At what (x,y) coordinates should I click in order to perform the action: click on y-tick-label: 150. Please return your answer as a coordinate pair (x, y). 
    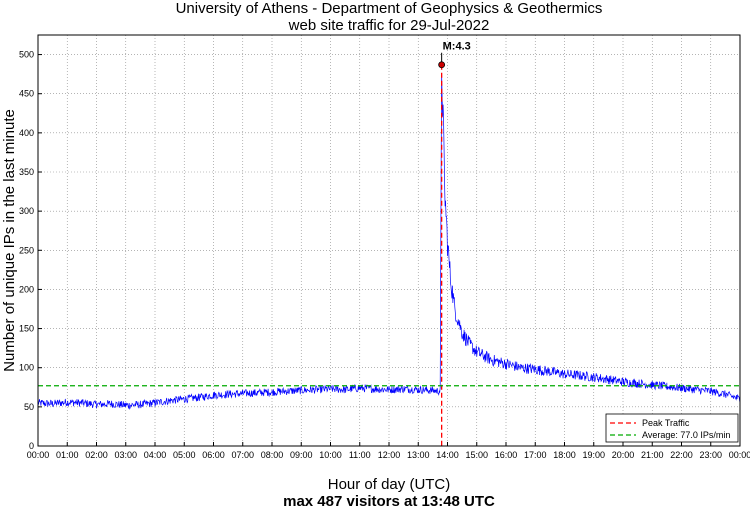
    Looking at the image, I should click on (26, 329).